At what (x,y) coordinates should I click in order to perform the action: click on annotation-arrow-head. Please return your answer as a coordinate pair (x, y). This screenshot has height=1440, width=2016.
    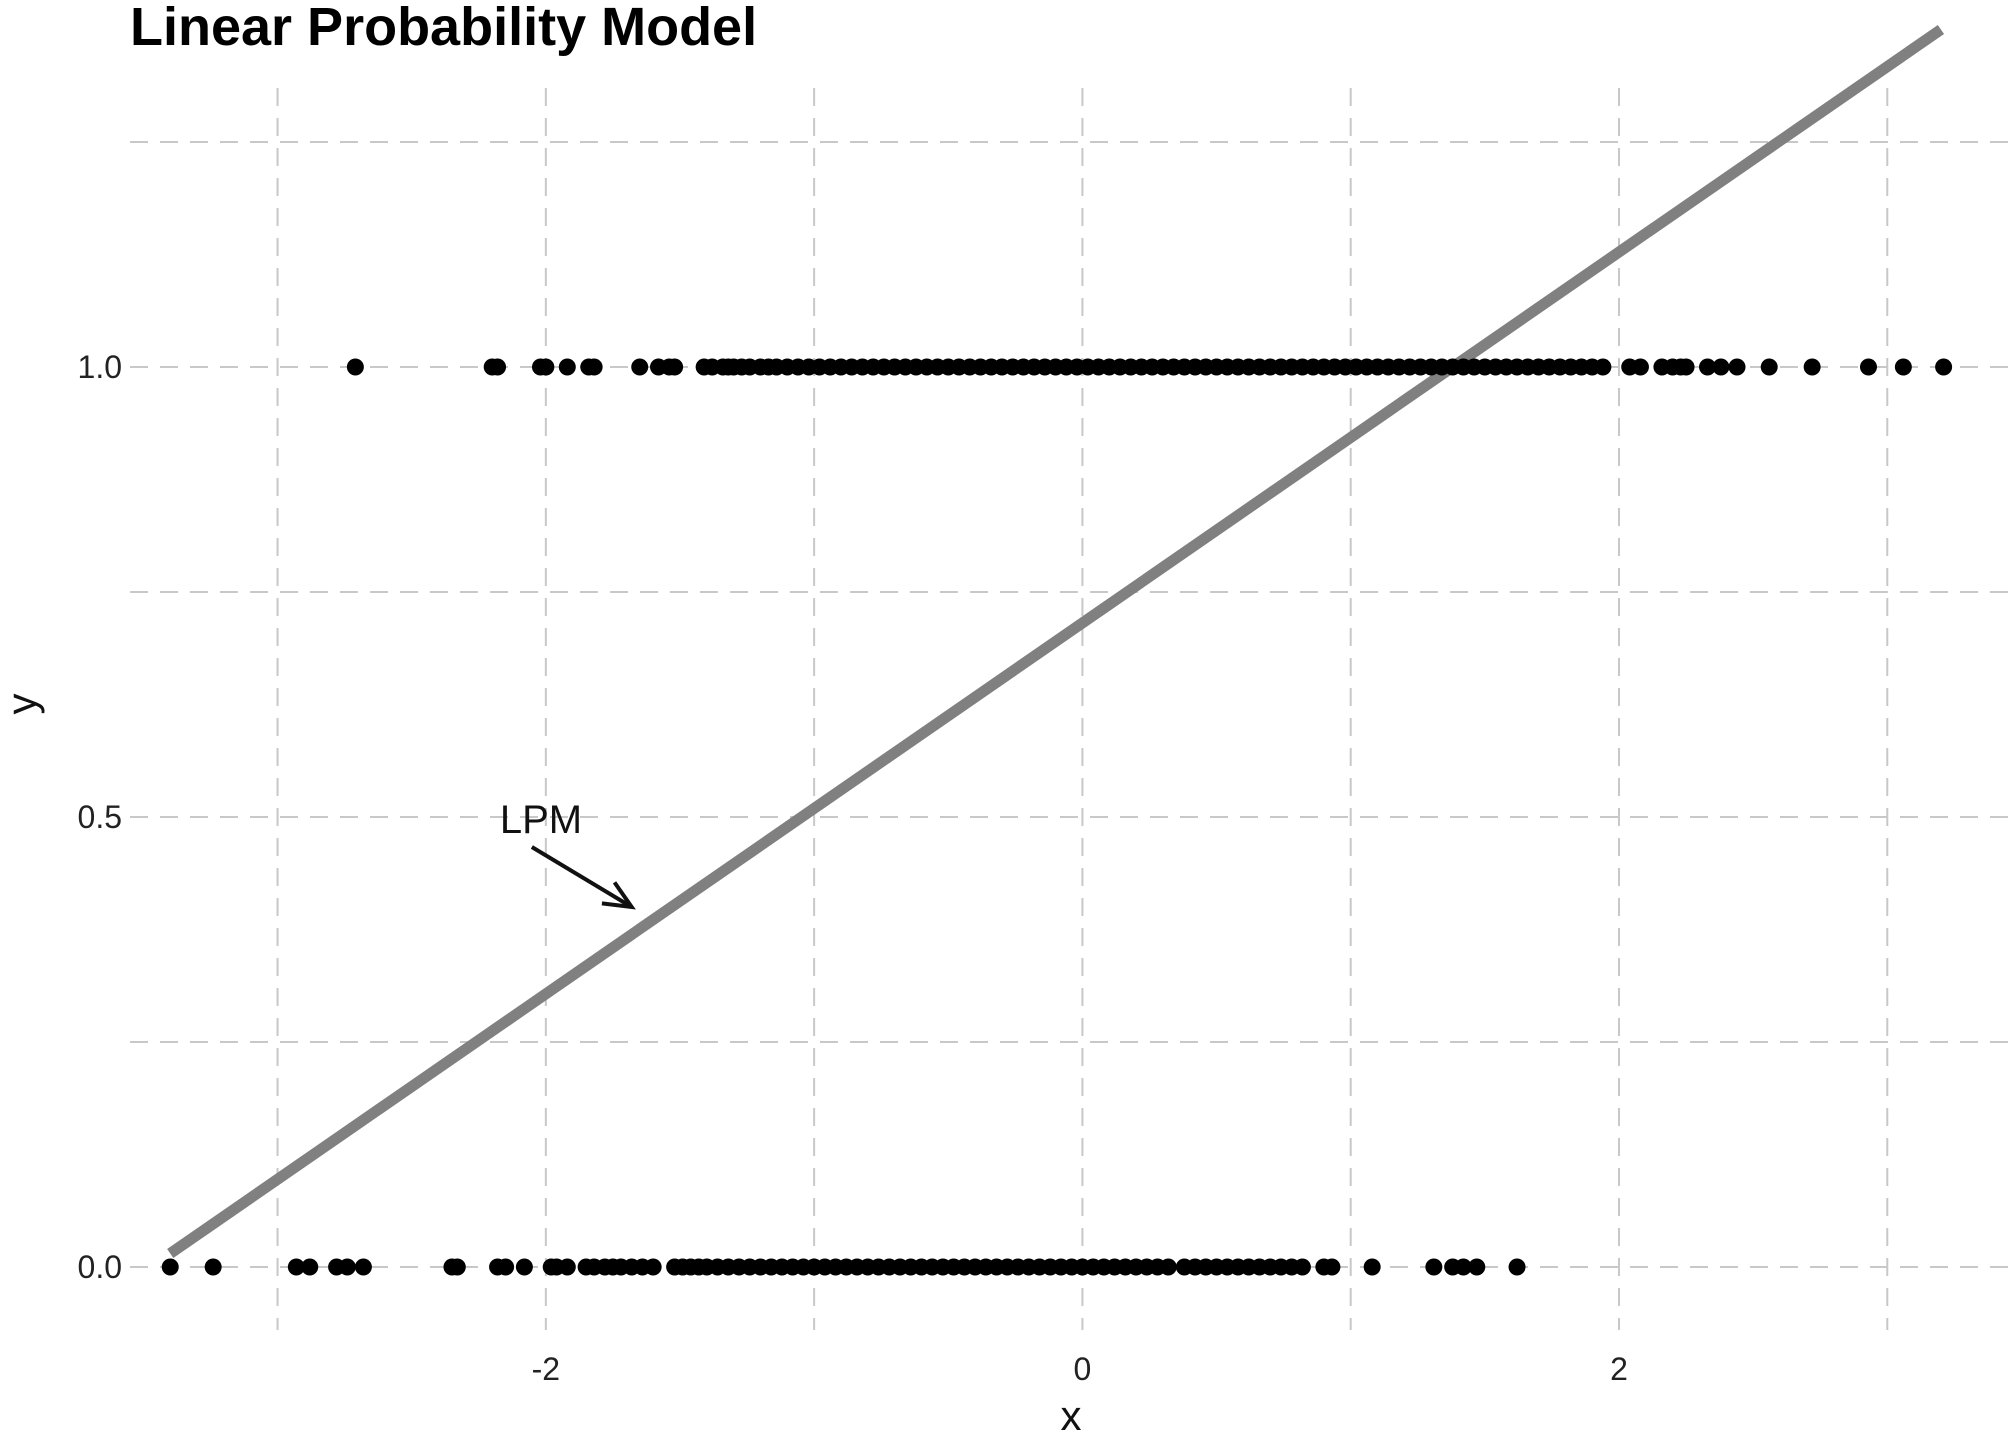
    Looking at the image, I should click on (618, 895).